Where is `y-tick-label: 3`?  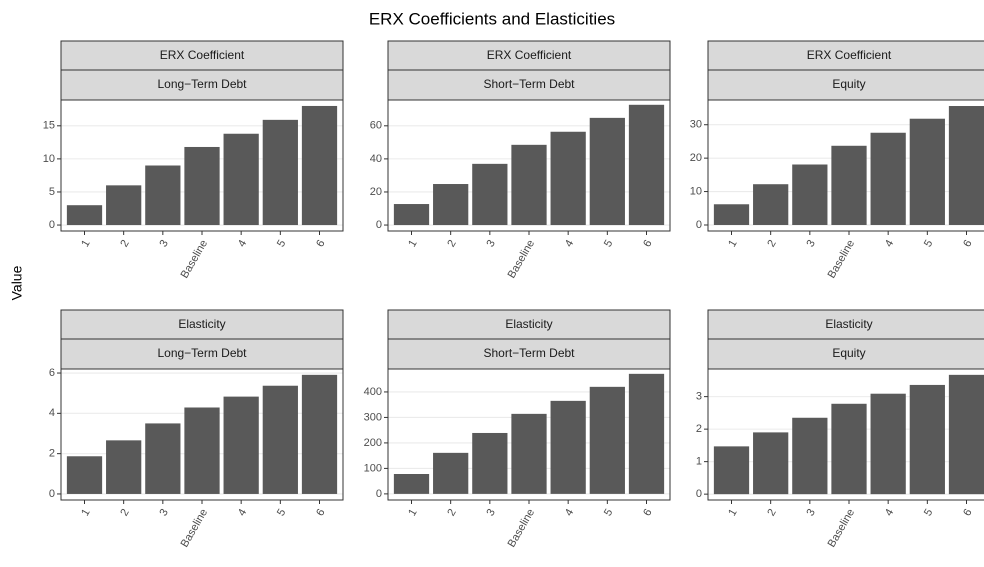
y-tick-label: 3 is located at coordinates (699, 397).